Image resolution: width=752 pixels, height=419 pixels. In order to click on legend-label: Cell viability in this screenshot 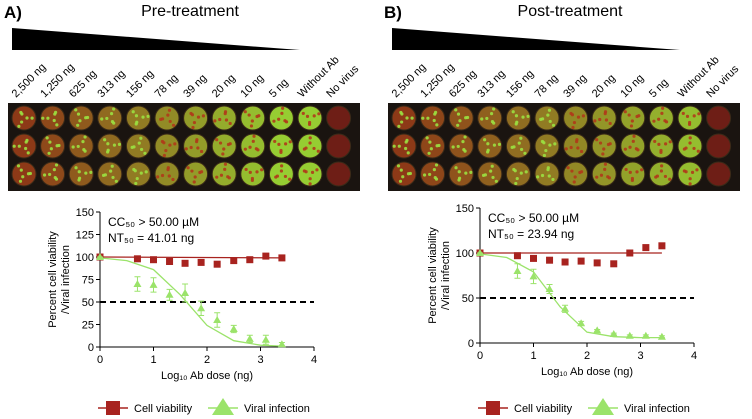, I will do `click(543, 409)`.